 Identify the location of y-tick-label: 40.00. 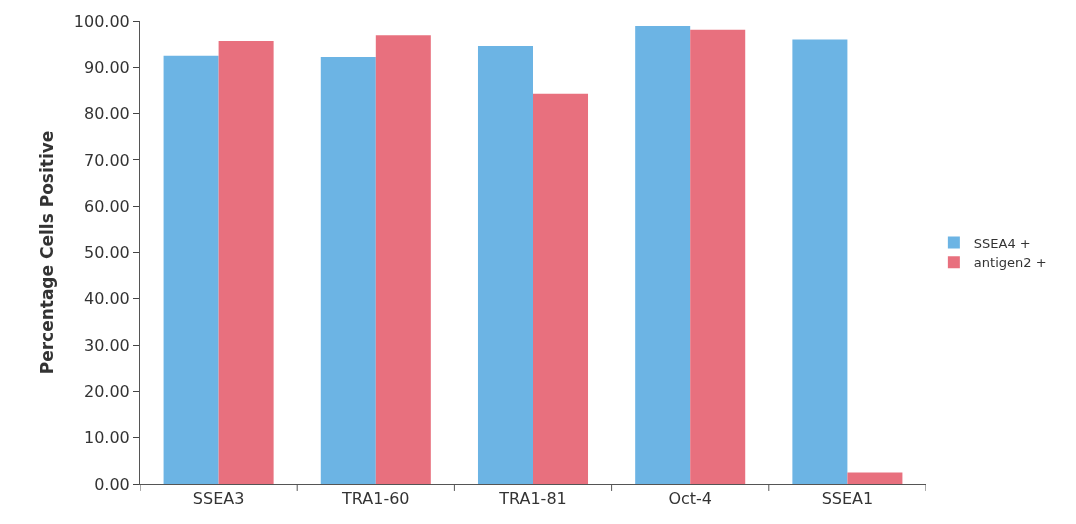
(106, 299).